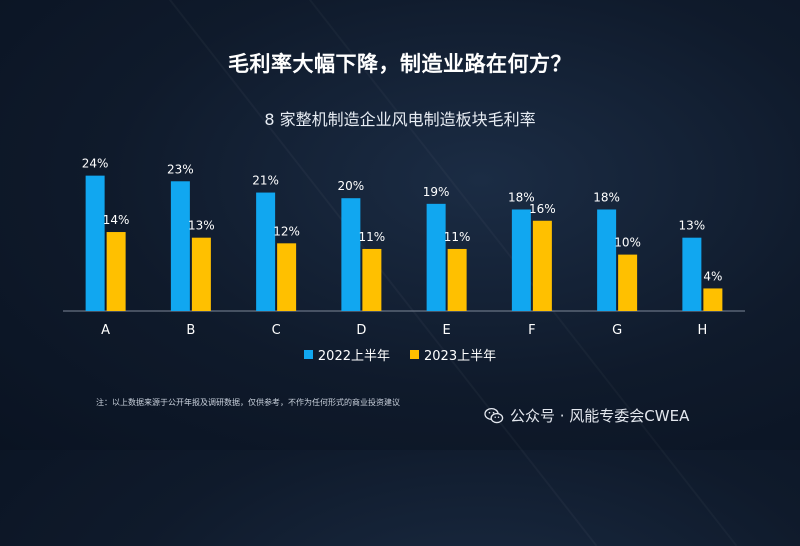 The height and width of the screenshot is (546, 800). Describe the element at coordinates (600, 416) in the screenshot. I see `watermark-text: 公众号 · 风能专委会CWEA` at that location.